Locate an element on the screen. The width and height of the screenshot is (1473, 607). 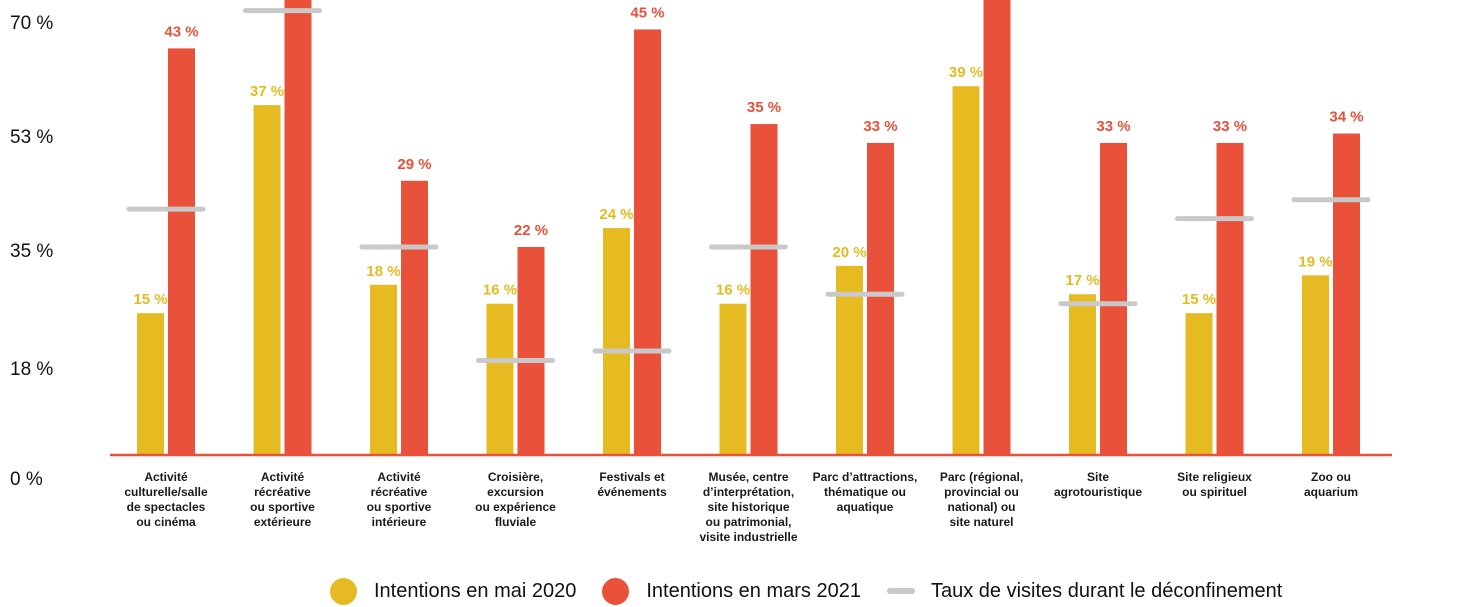
category-label-line: national) ou is located at coordinates (982, 507).